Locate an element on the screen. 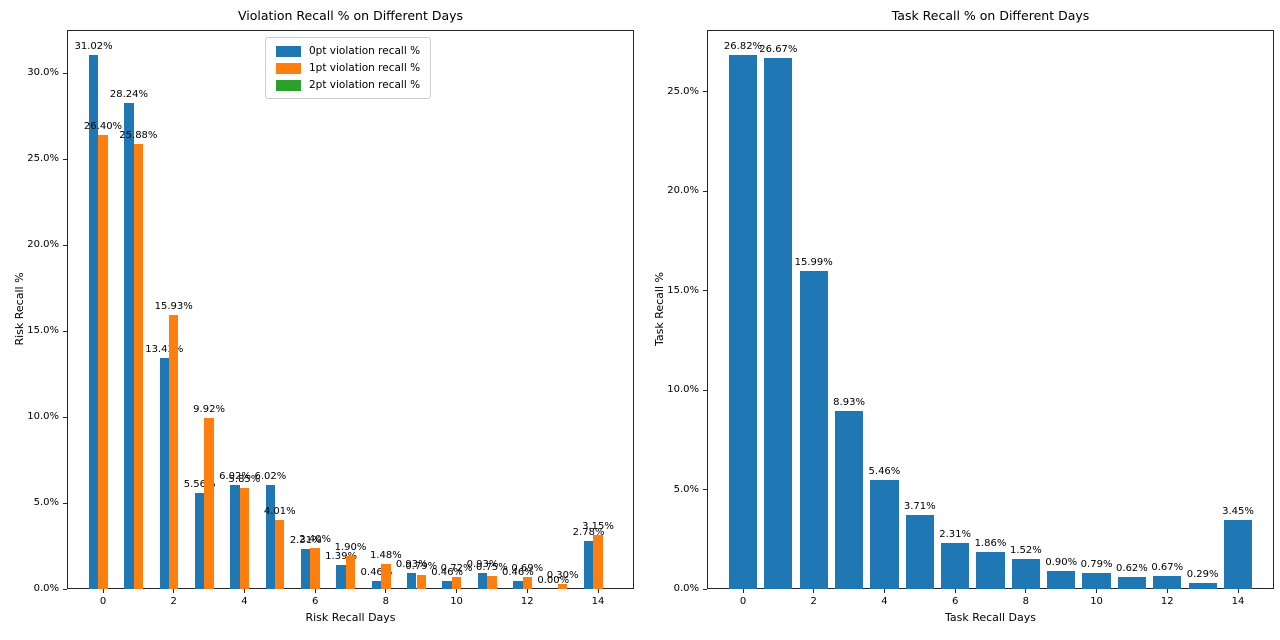 Image resolution: width=1280 pixels, height=640 pixels. bar-label: 3.71% is located at coordinates (919, 507).